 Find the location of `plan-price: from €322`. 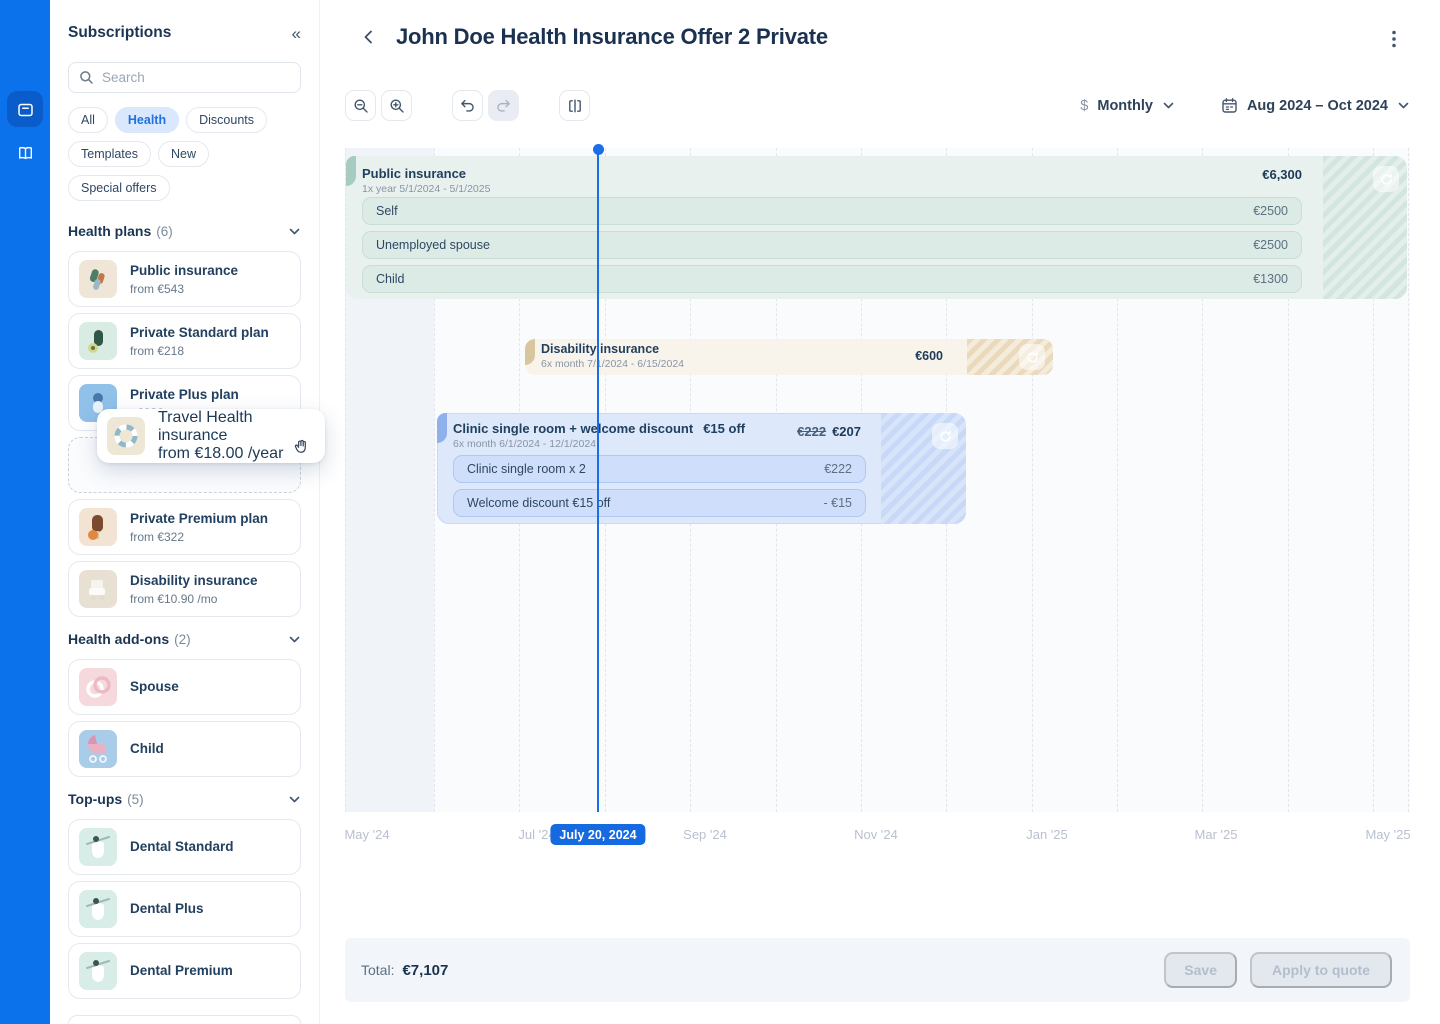

plan-price: from €322 is located at coordinates (157, 537).